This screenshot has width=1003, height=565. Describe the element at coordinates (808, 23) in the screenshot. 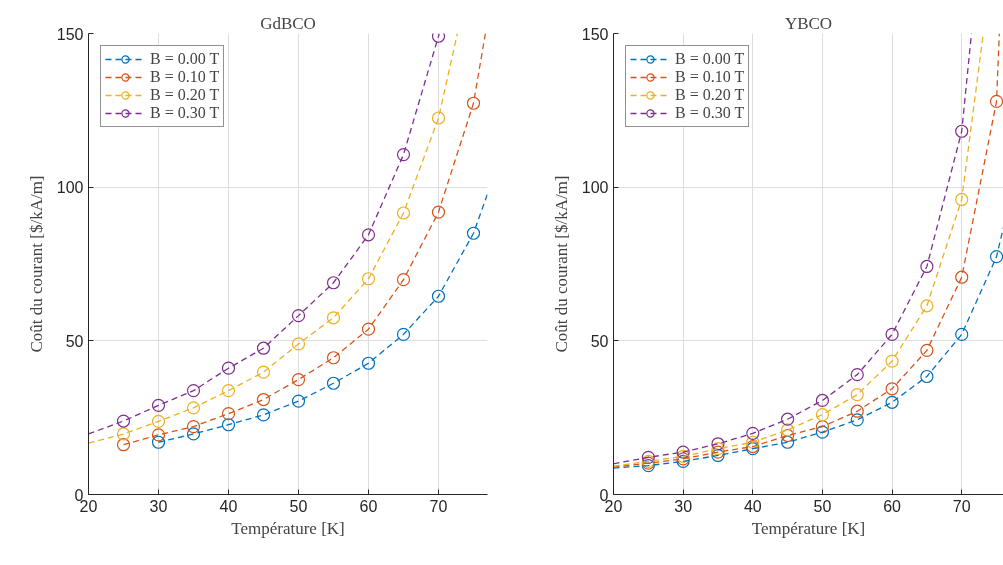

I see `chart-title: YBCO` at that location.